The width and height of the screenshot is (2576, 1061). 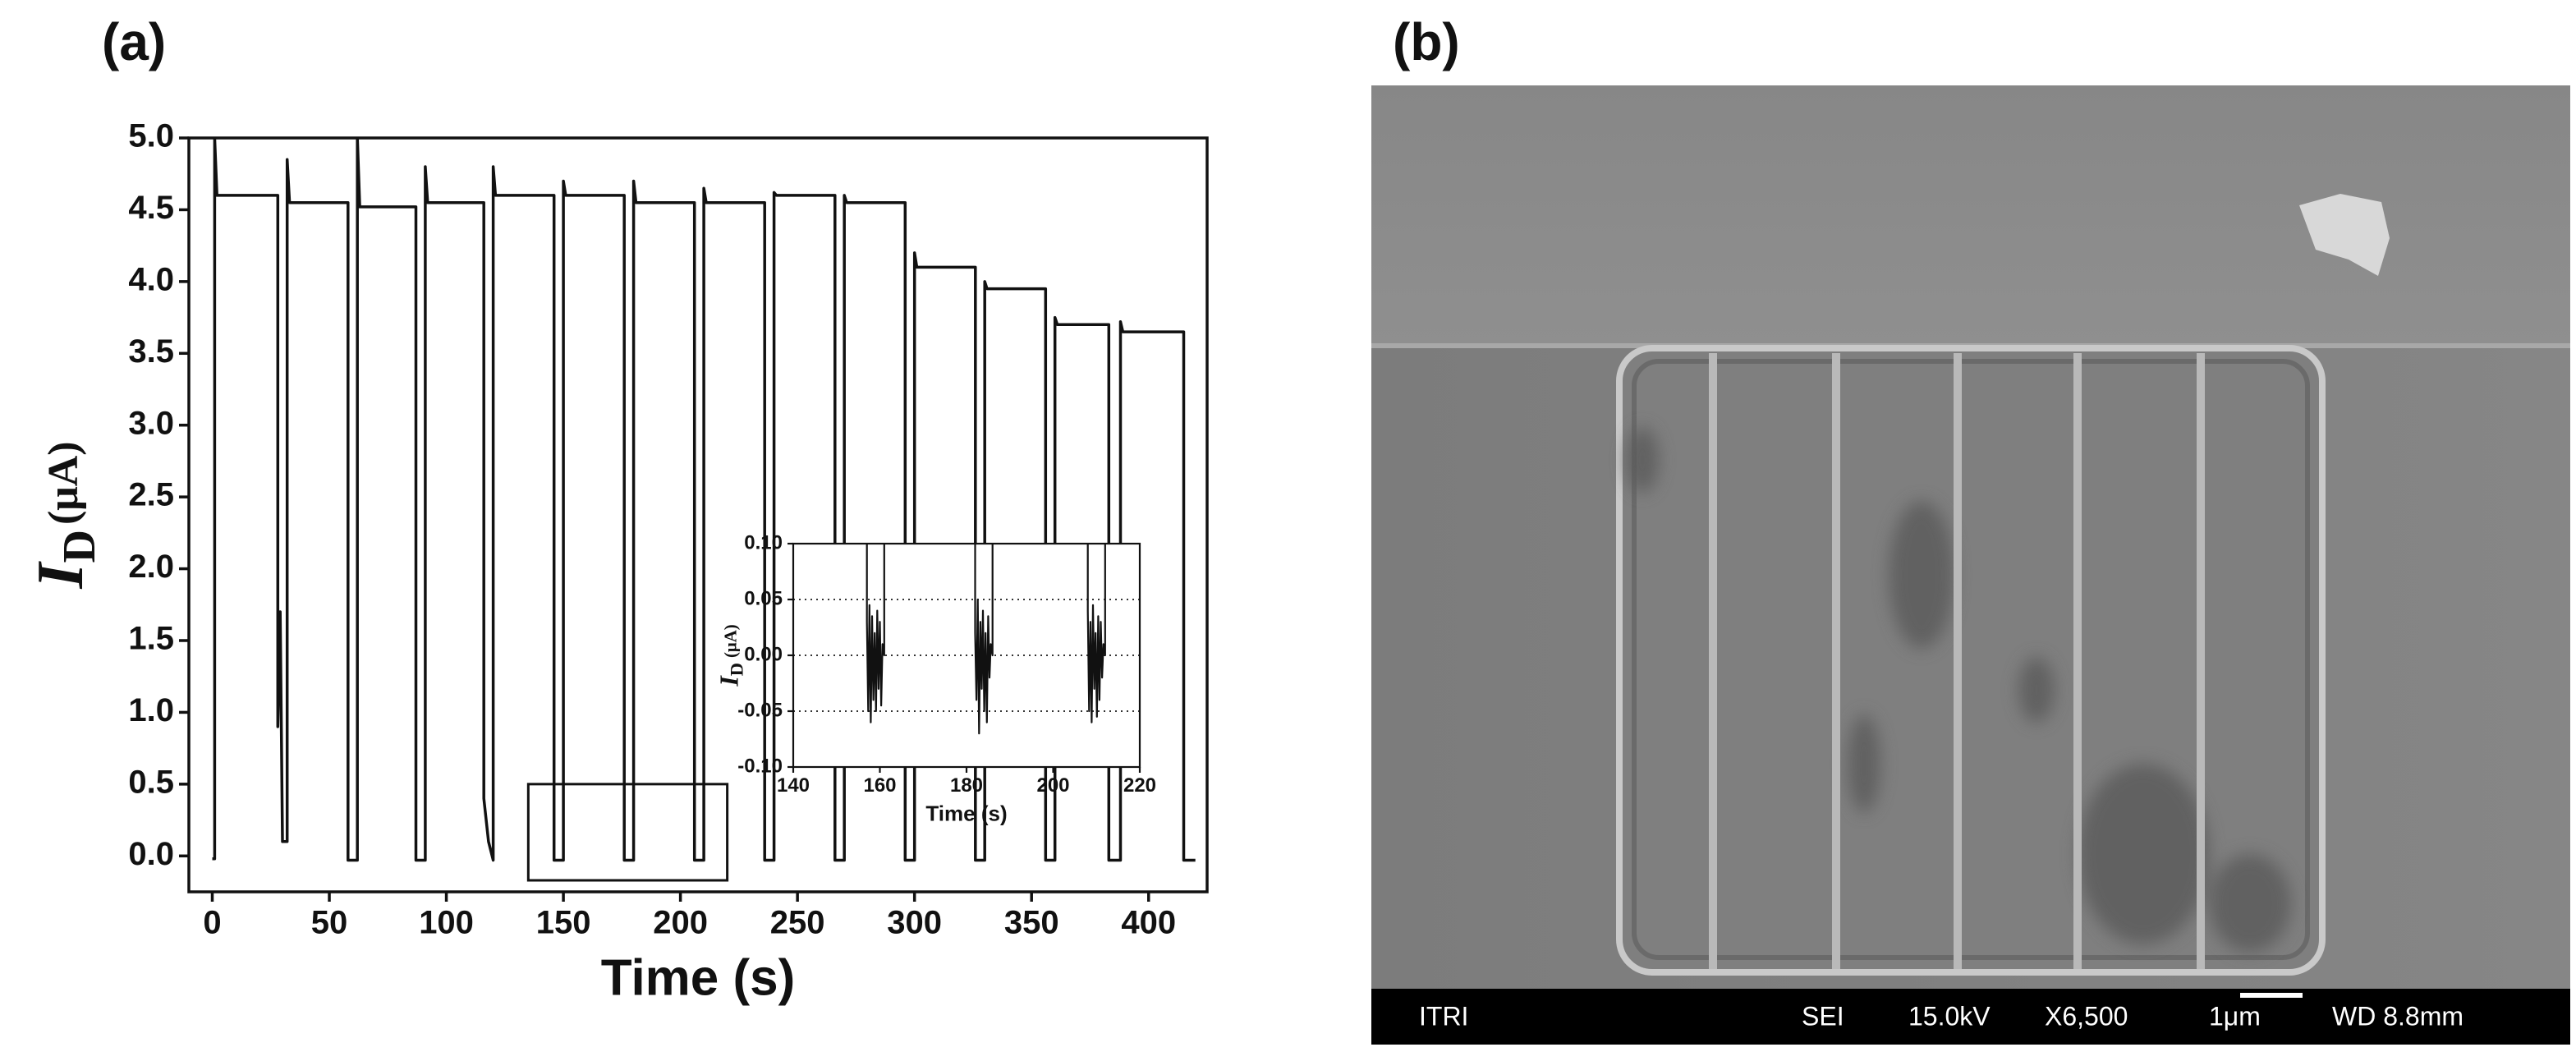 What do you see at coordinates (2235, 1016) in the screenshot?
I see `sem-label: 1μm` at bounding box center [2235, 1016].